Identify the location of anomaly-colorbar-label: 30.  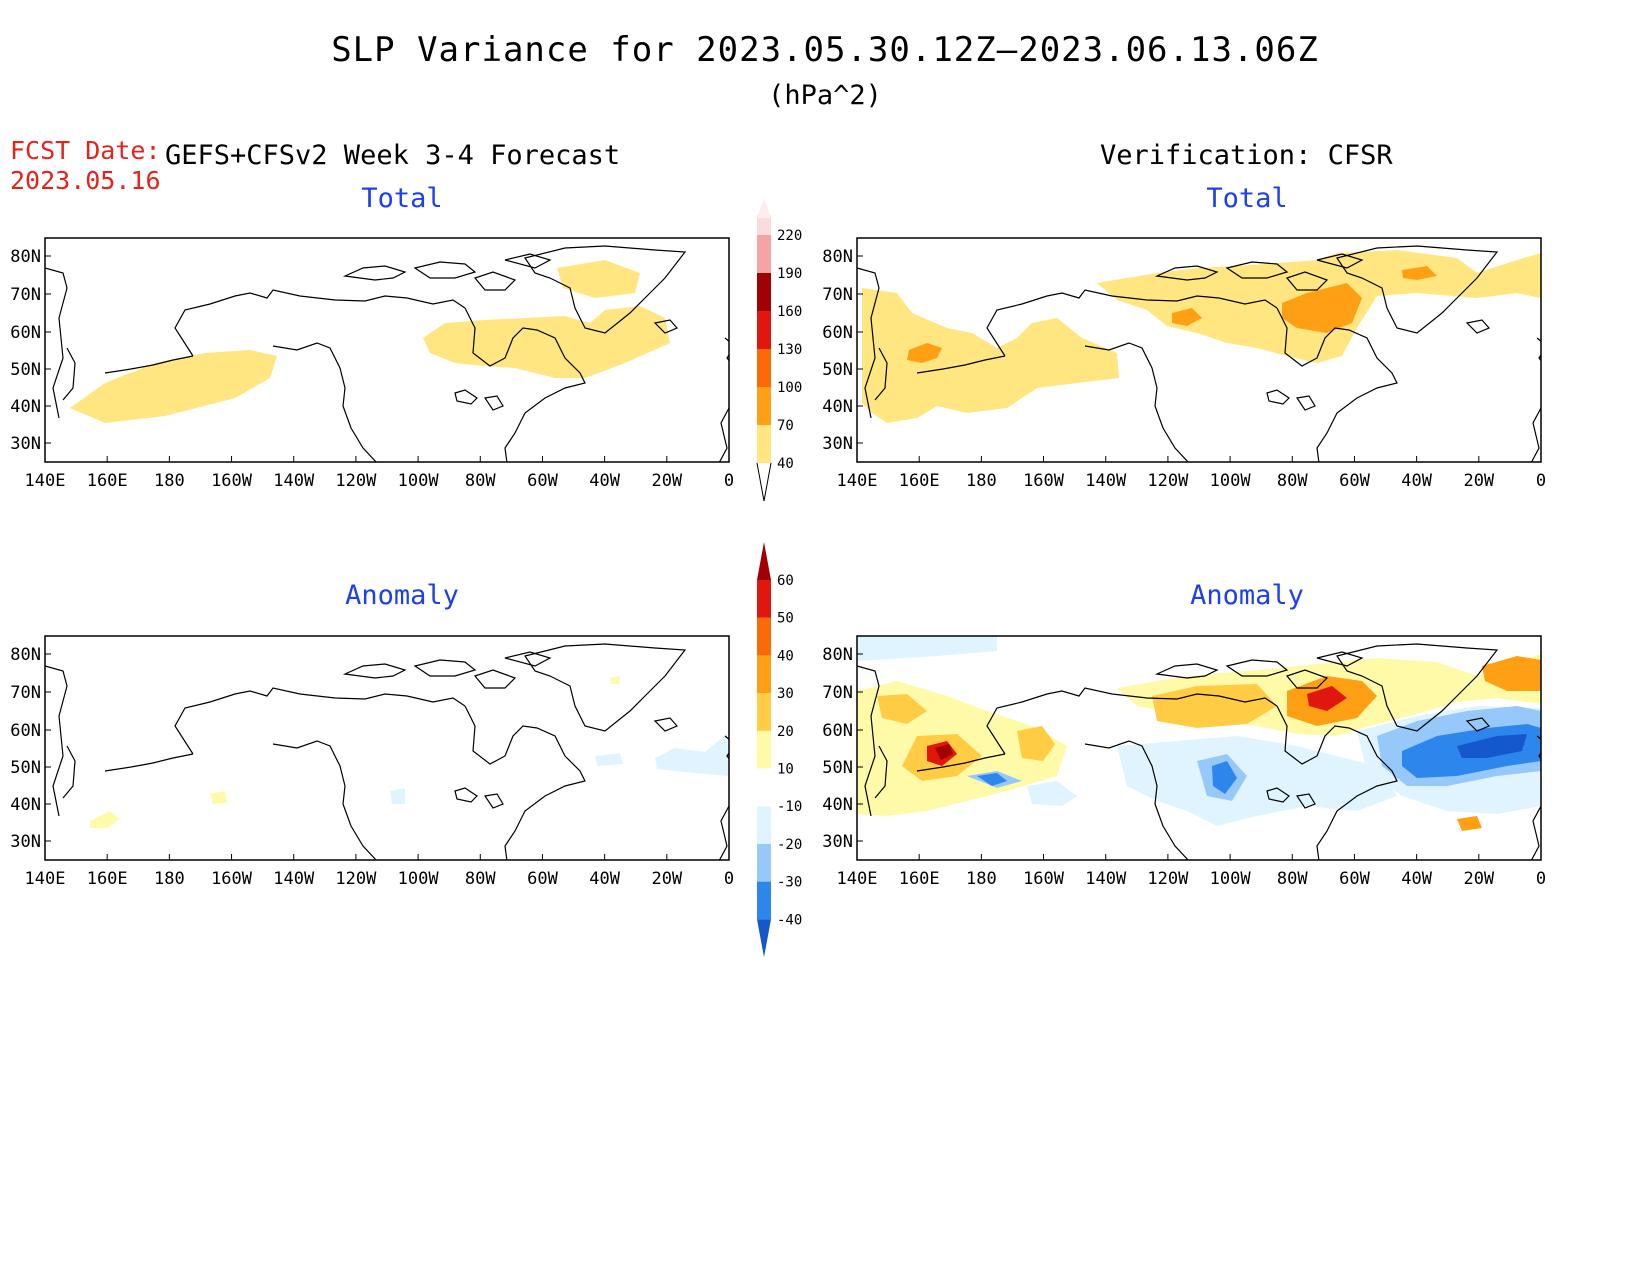
(785, 694).